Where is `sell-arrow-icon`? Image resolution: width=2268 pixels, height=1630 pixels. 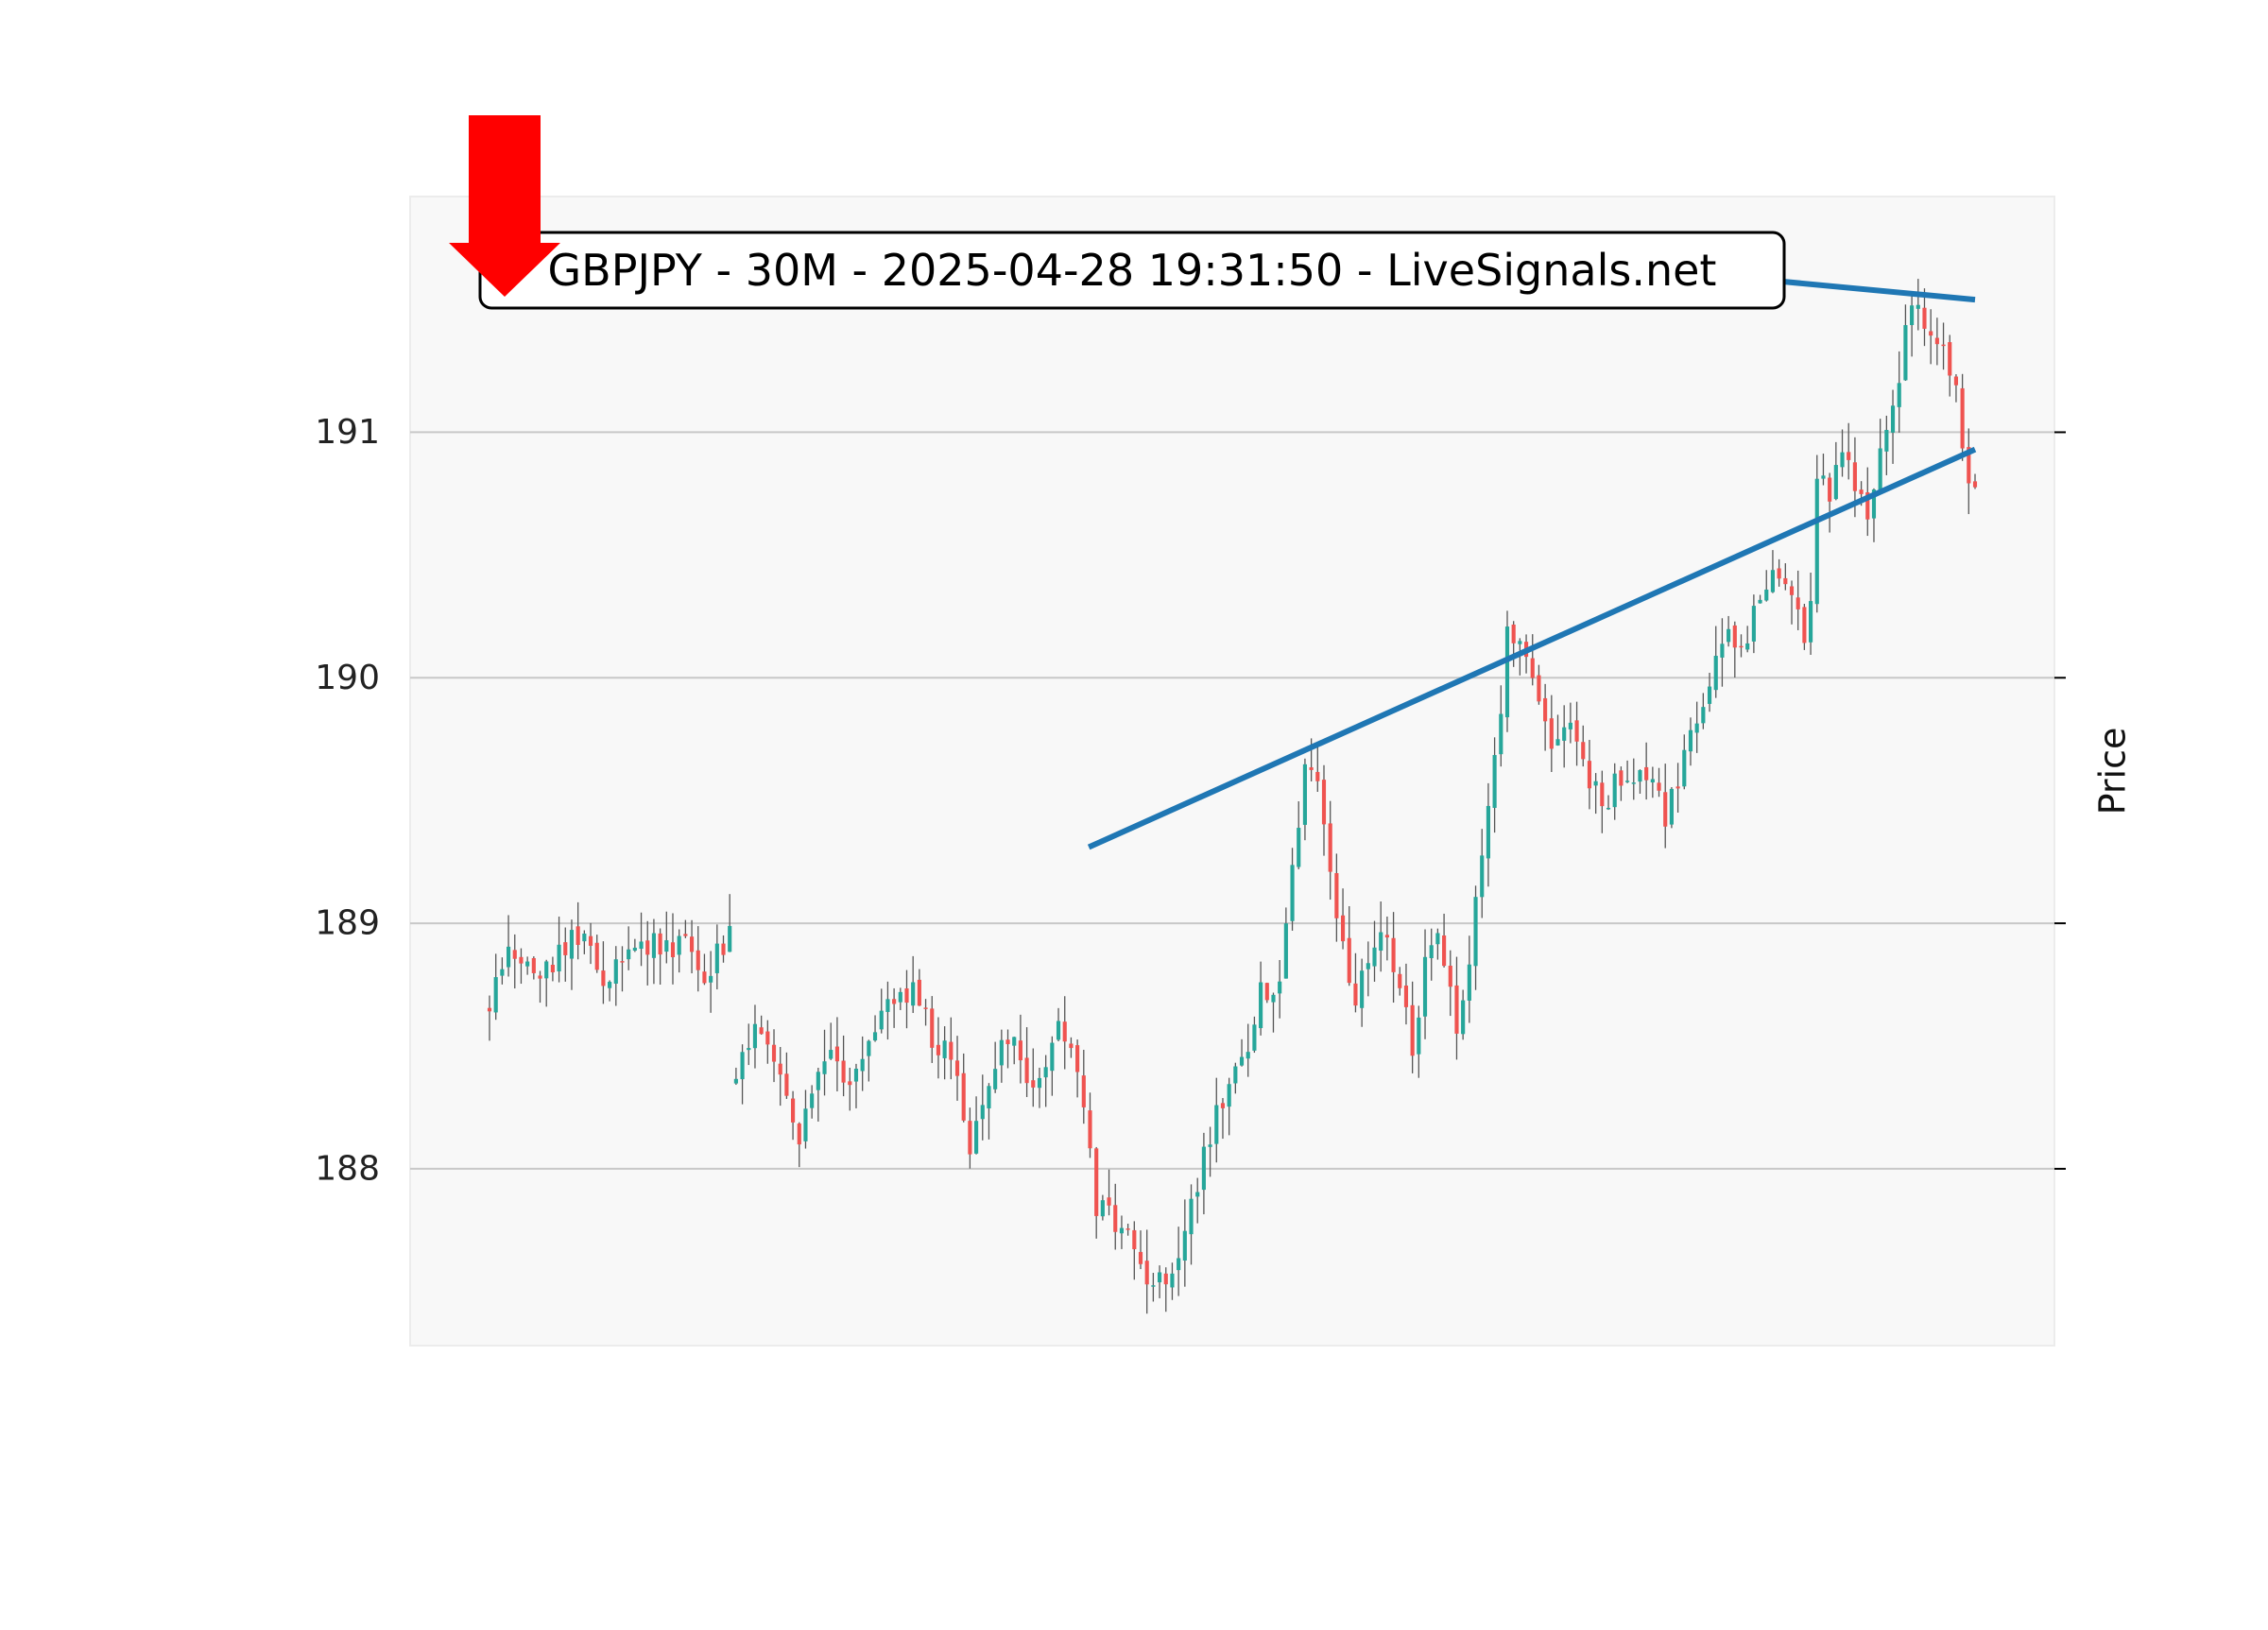
sell-arrow-icon is located at coordinates (504, 206).